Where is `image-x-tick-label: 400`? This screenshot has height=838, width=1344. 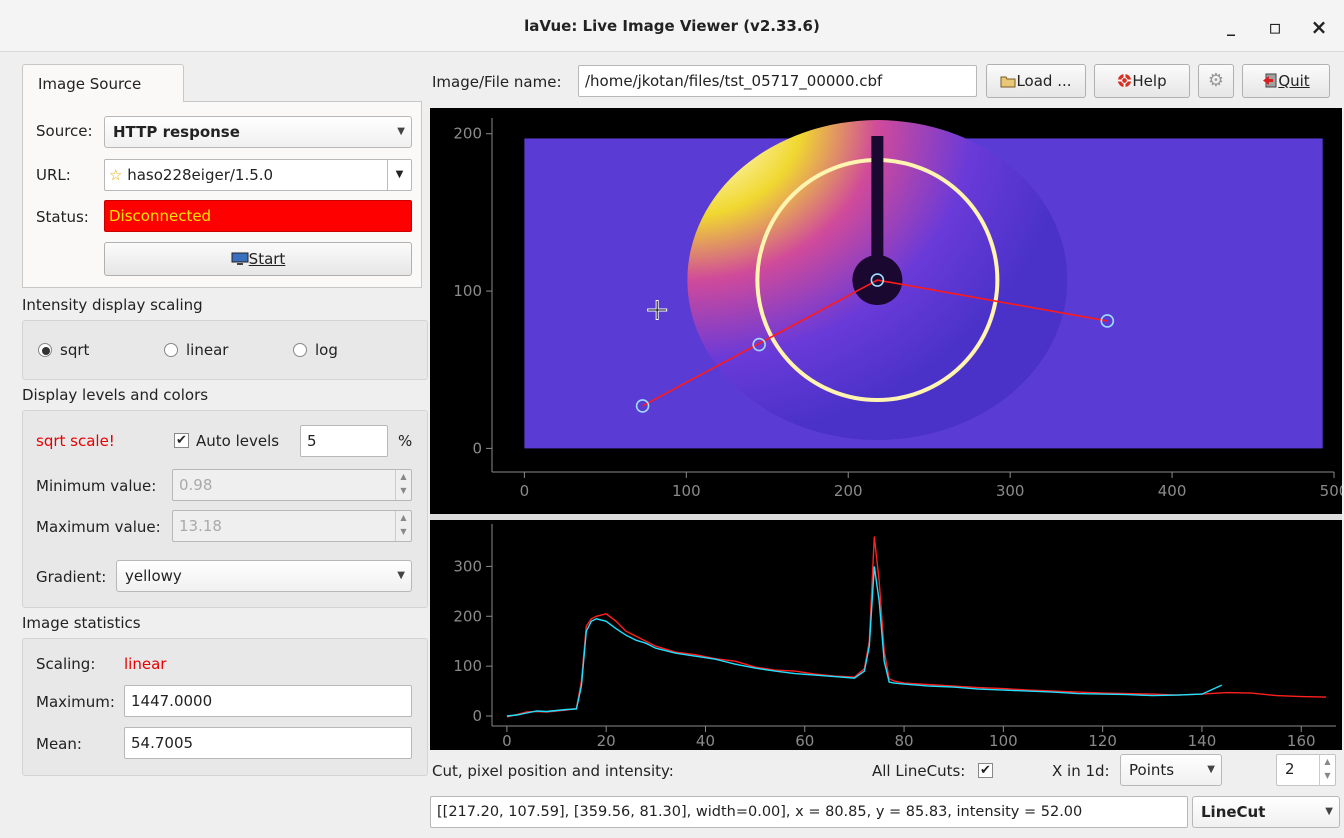 image-x-tick-label: 400 is located at coordinates (1172, 491).